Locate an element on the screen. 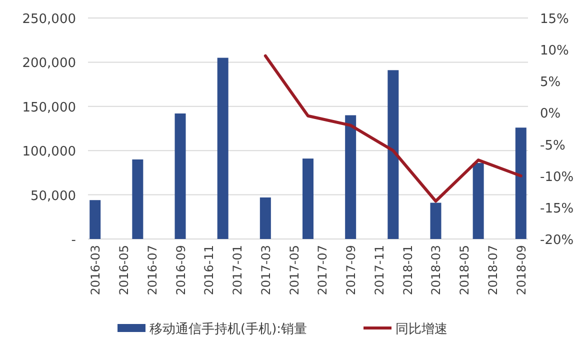 Image resolution: width=587 pixels, height=357 pixels. y2-tick-label: 10% is located at coordinates (554, 51).